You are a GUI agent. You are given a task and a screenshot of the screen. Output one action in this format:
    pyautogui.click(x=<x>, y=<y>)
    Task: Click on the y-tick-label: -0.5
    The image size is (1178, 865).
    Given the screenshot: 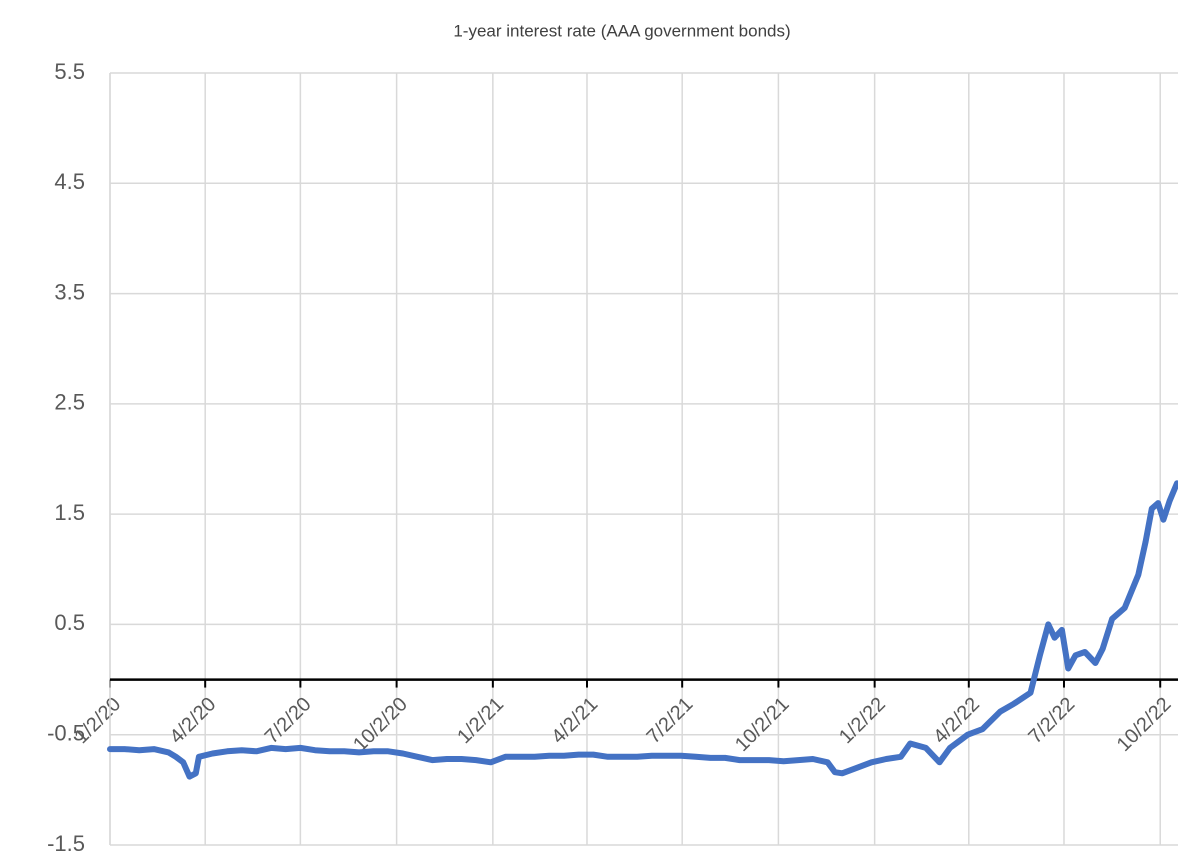 What is the action you would take?
    pyautogui.click(x=66, y=733)
    